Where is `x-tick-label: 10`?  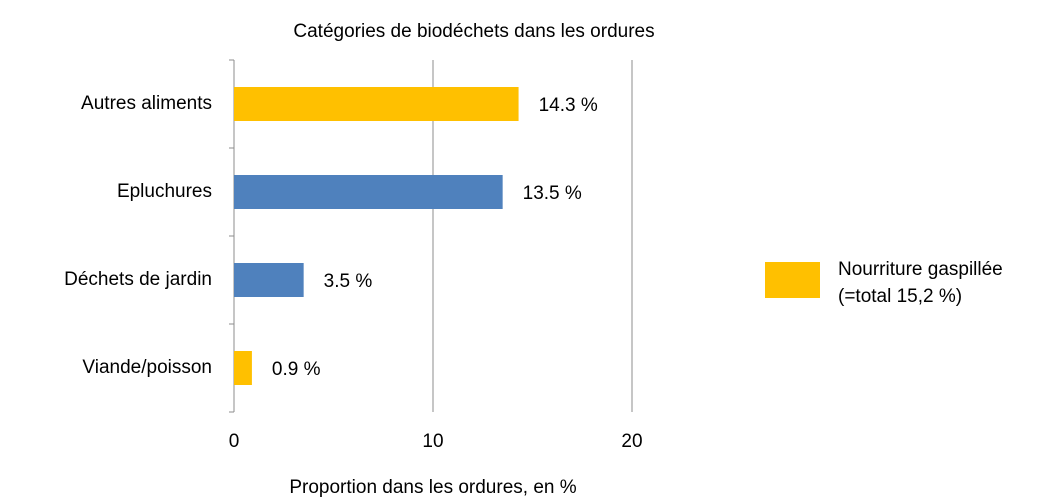
x-tick-label: 10 is located at coordinates (432, 441).